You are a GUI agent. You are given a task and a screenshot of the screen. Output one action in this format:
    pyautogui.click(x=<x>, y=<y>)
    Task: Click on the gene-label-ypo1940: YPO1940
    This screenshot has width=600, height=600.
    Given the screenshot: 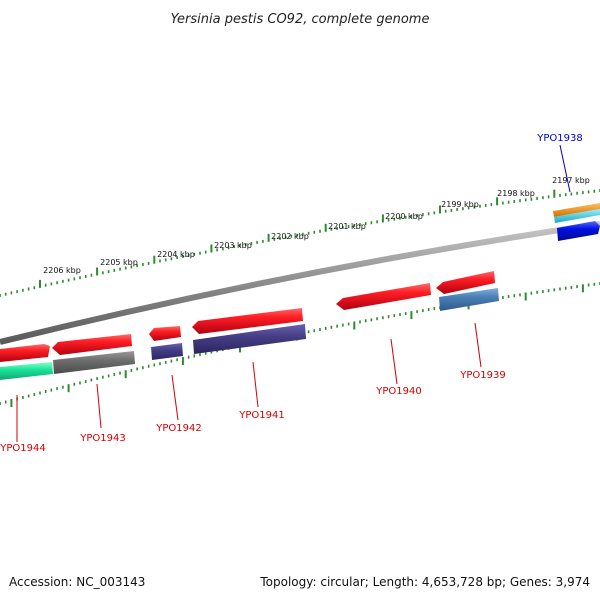 What is the action you would take?
    pyautogui.click(x=398, y=391)
    